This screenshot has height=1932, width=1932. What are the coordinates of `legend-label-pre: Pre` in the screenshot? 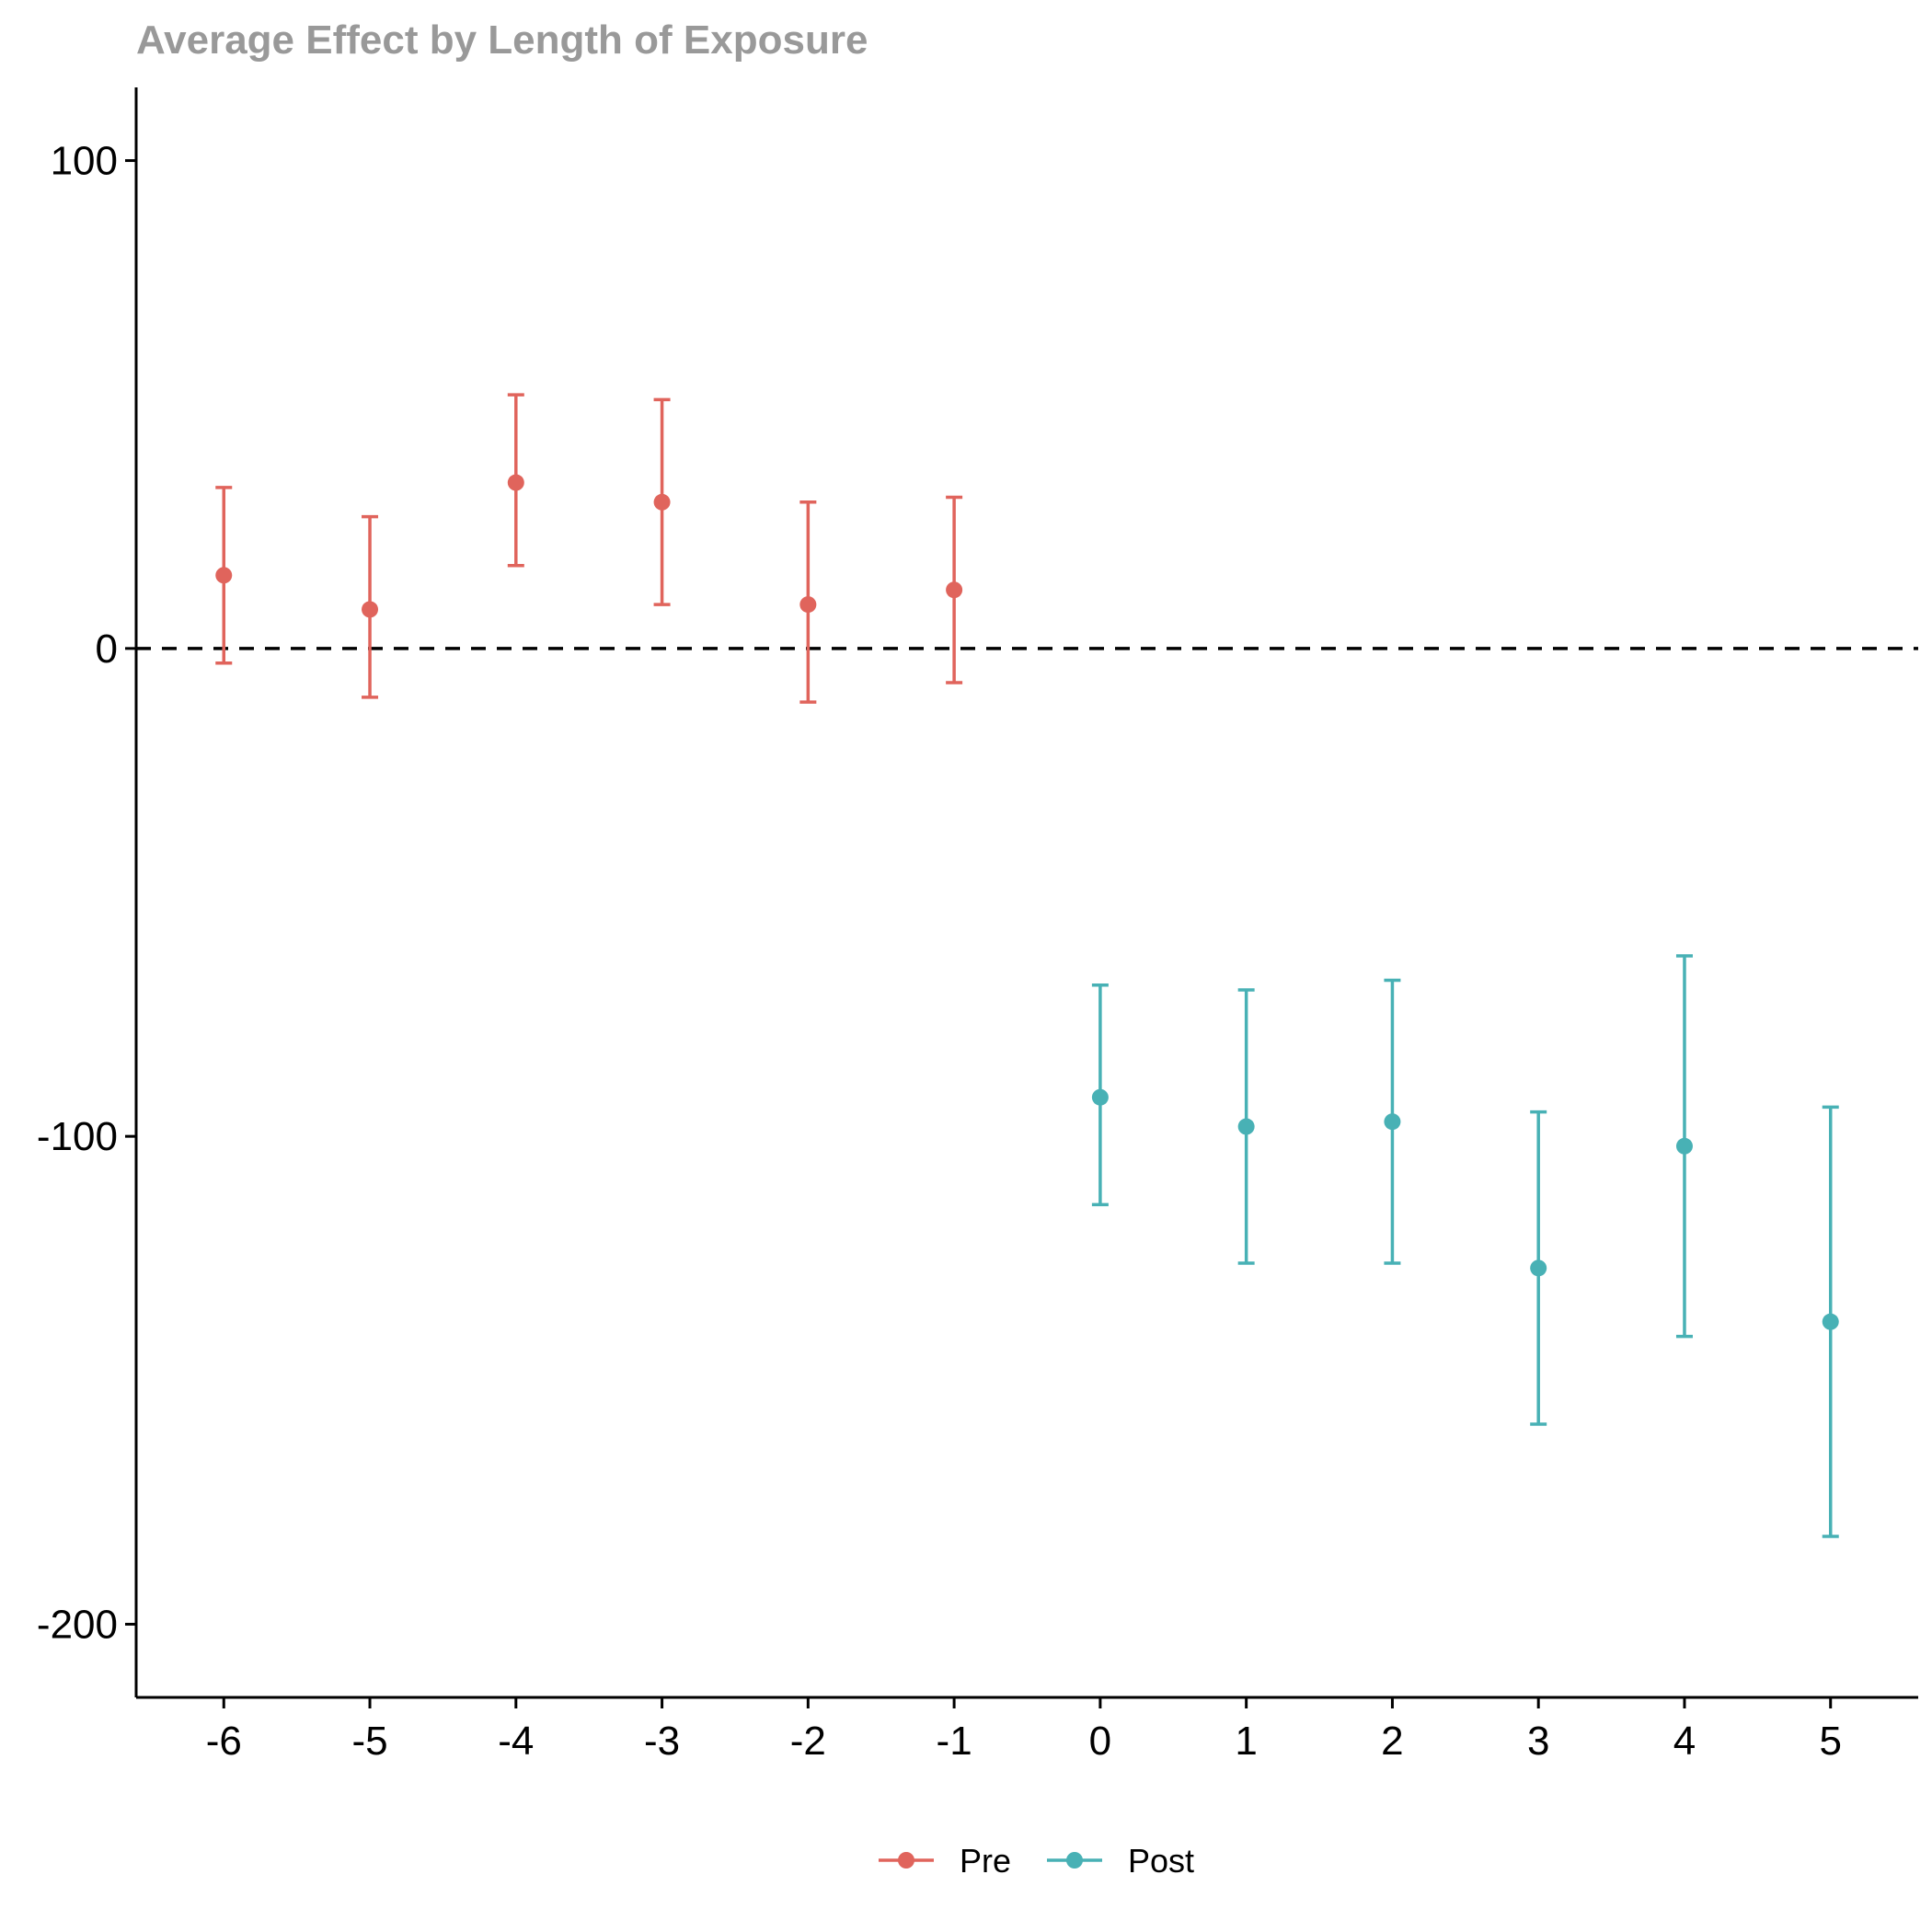 It's located at (985, 1861).